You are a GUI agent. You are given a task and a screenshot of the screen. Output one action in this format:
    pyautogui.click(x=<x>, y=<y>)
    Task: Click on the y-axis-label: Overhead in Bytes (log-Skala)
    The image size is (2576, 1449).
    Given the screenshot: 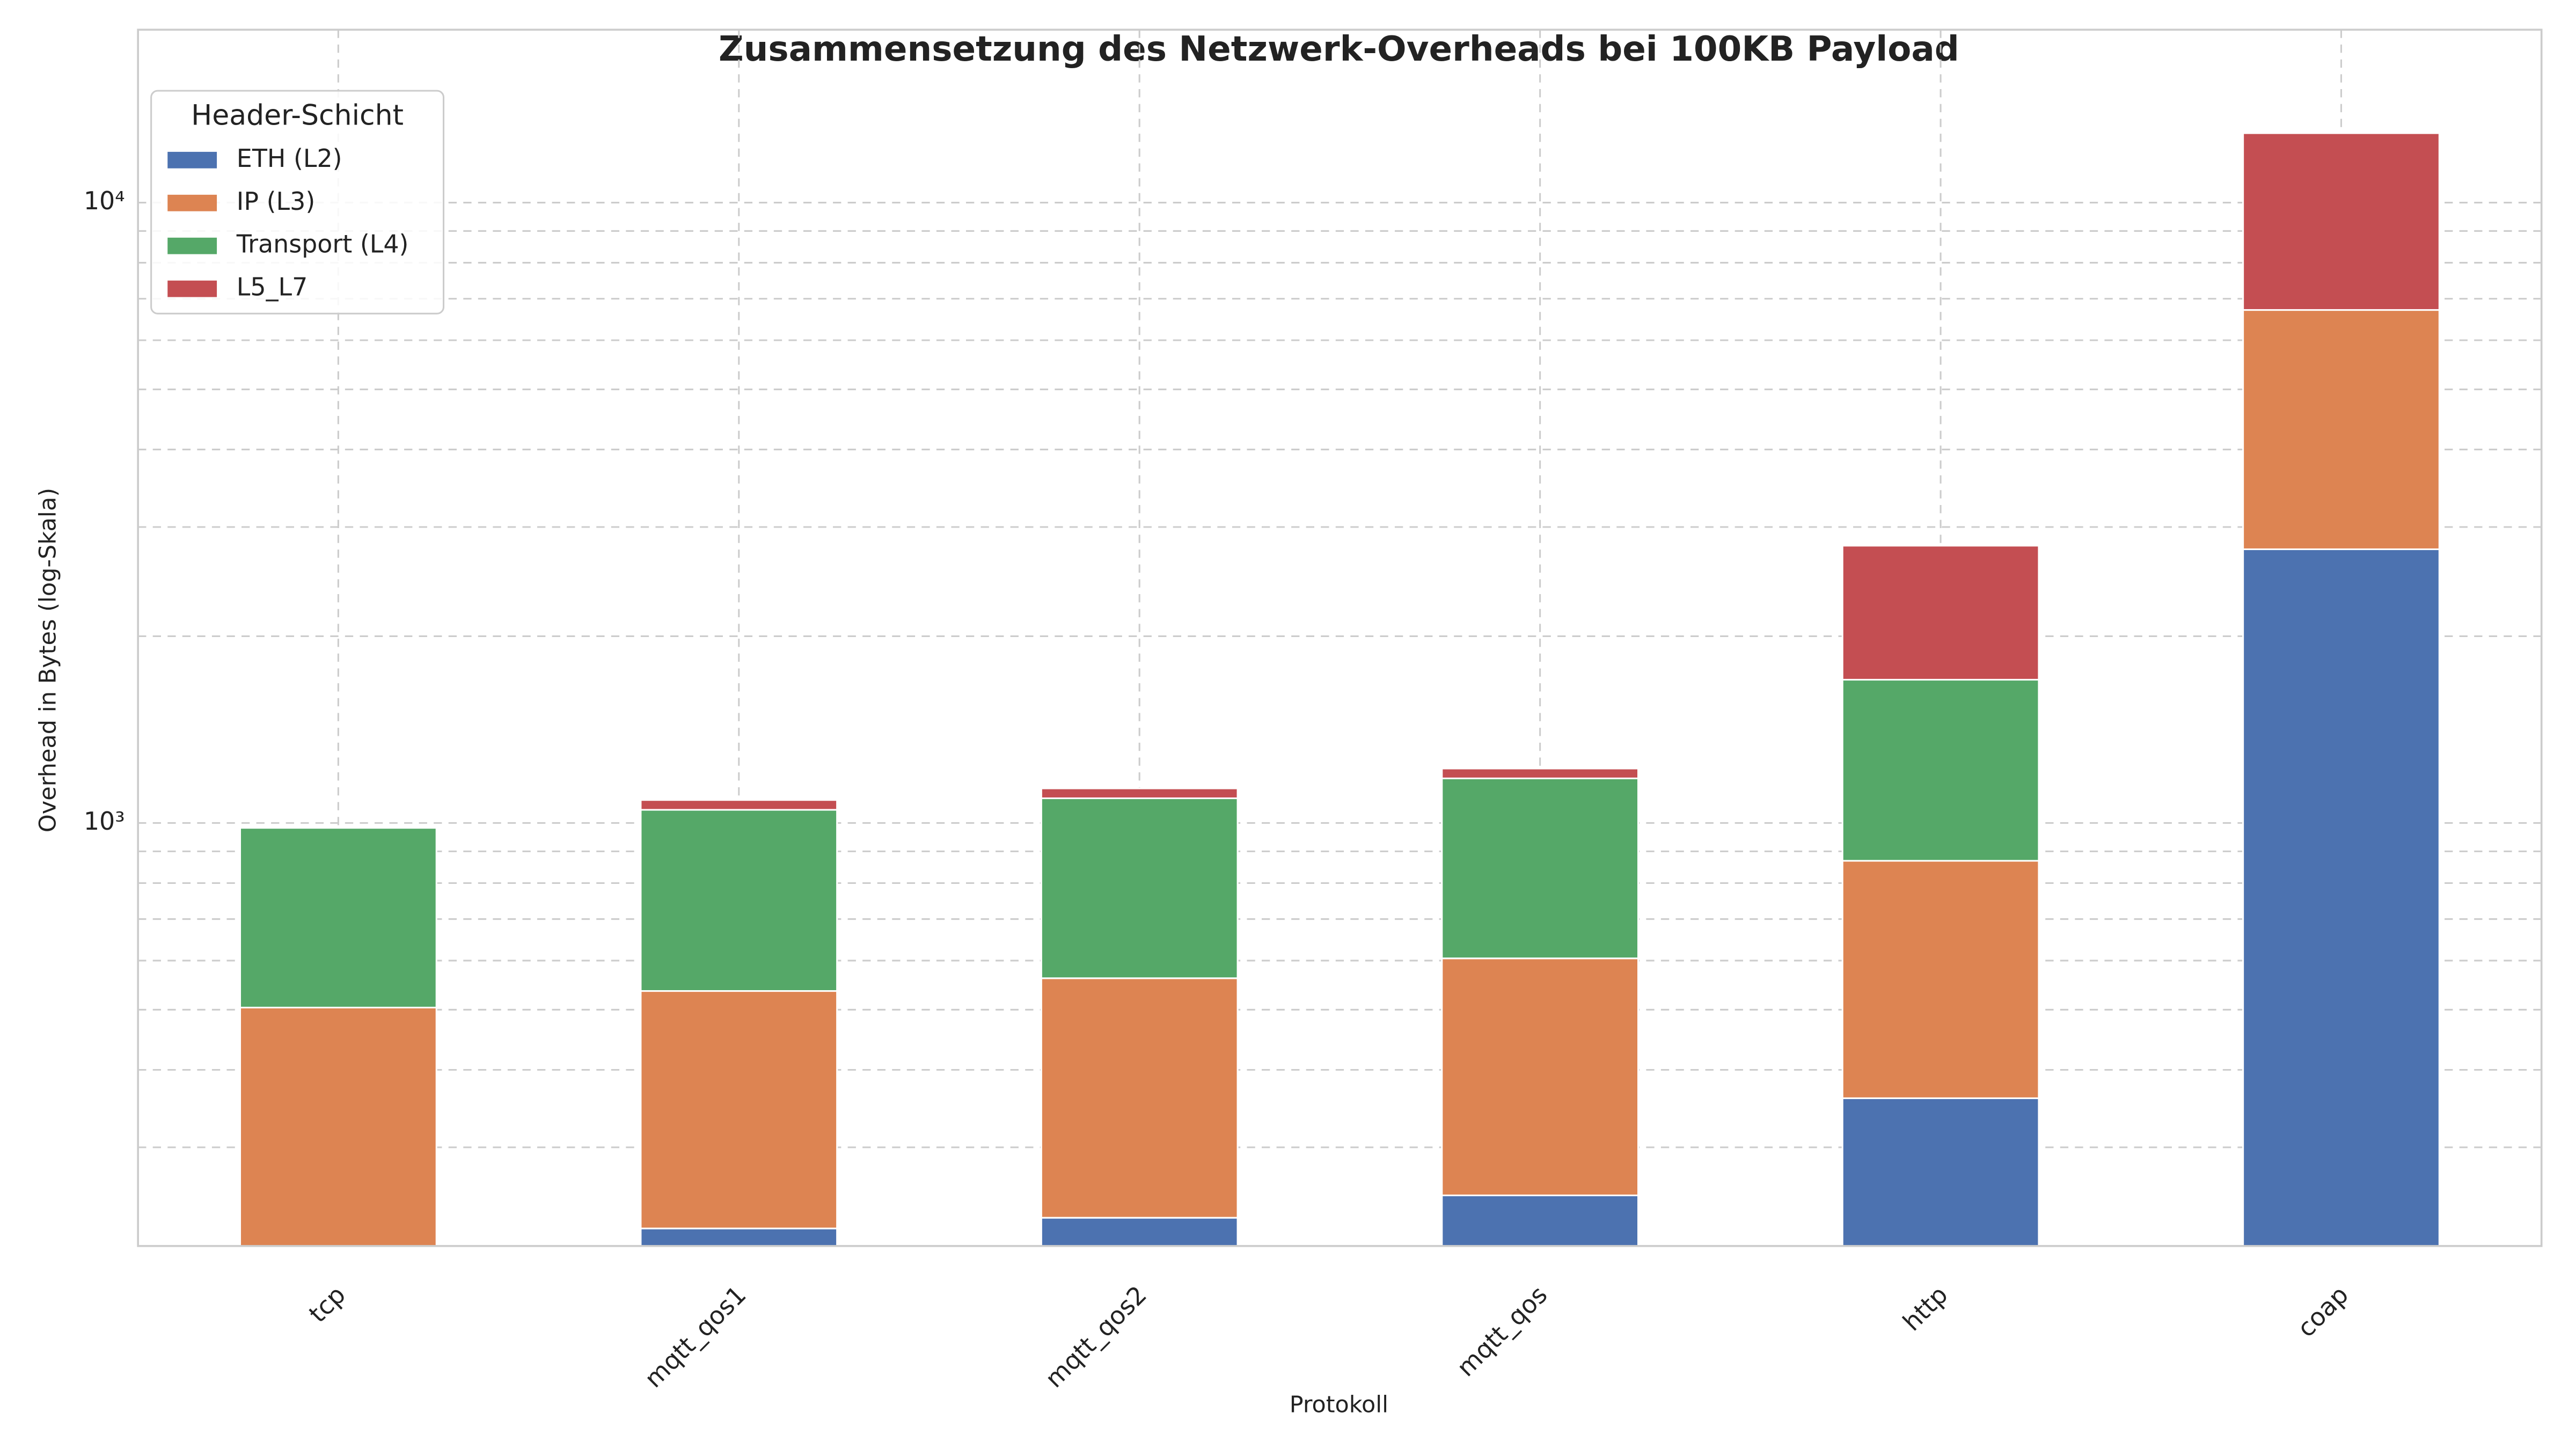 What is the action you would take?
    pyautogui.click(x=47, y=660)
    